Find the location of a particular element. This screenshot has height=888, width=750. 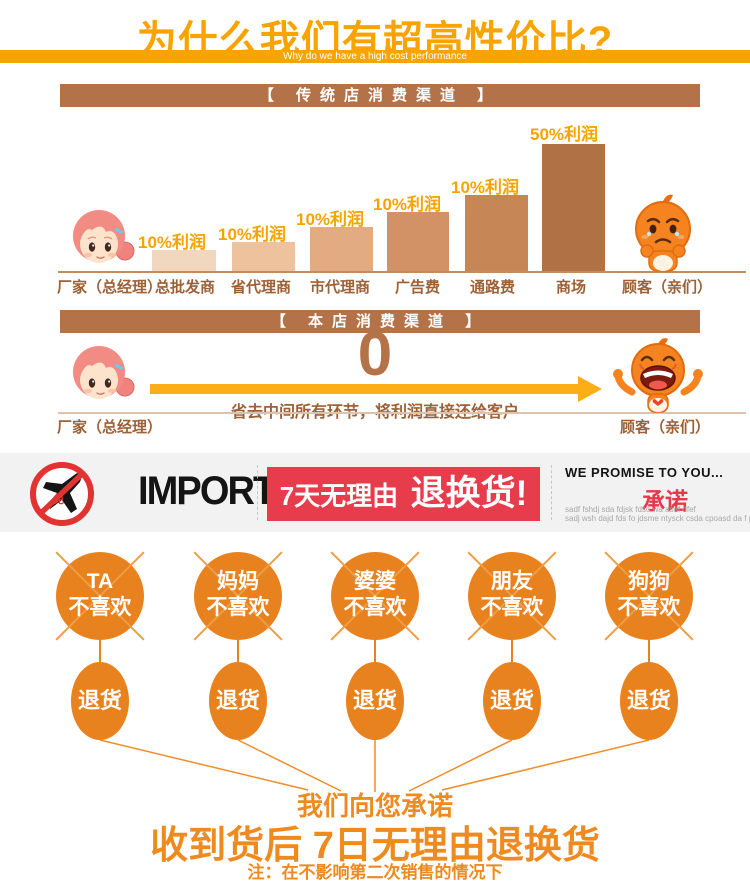

profit-label-1: 10%利润 is located at coordinates (172, 242).